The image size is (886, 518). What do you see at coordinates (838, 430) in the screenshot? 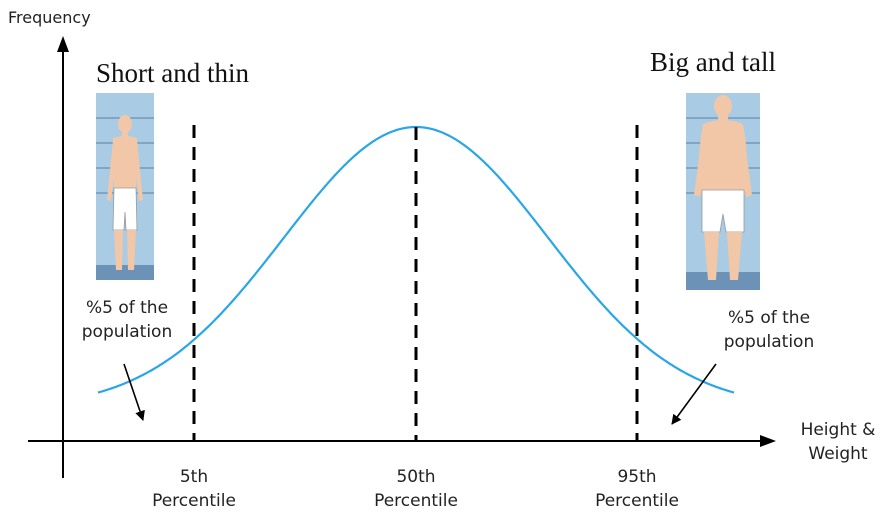
I see `x-axis-label-line1: Height &` at bounding box center [838, 430].